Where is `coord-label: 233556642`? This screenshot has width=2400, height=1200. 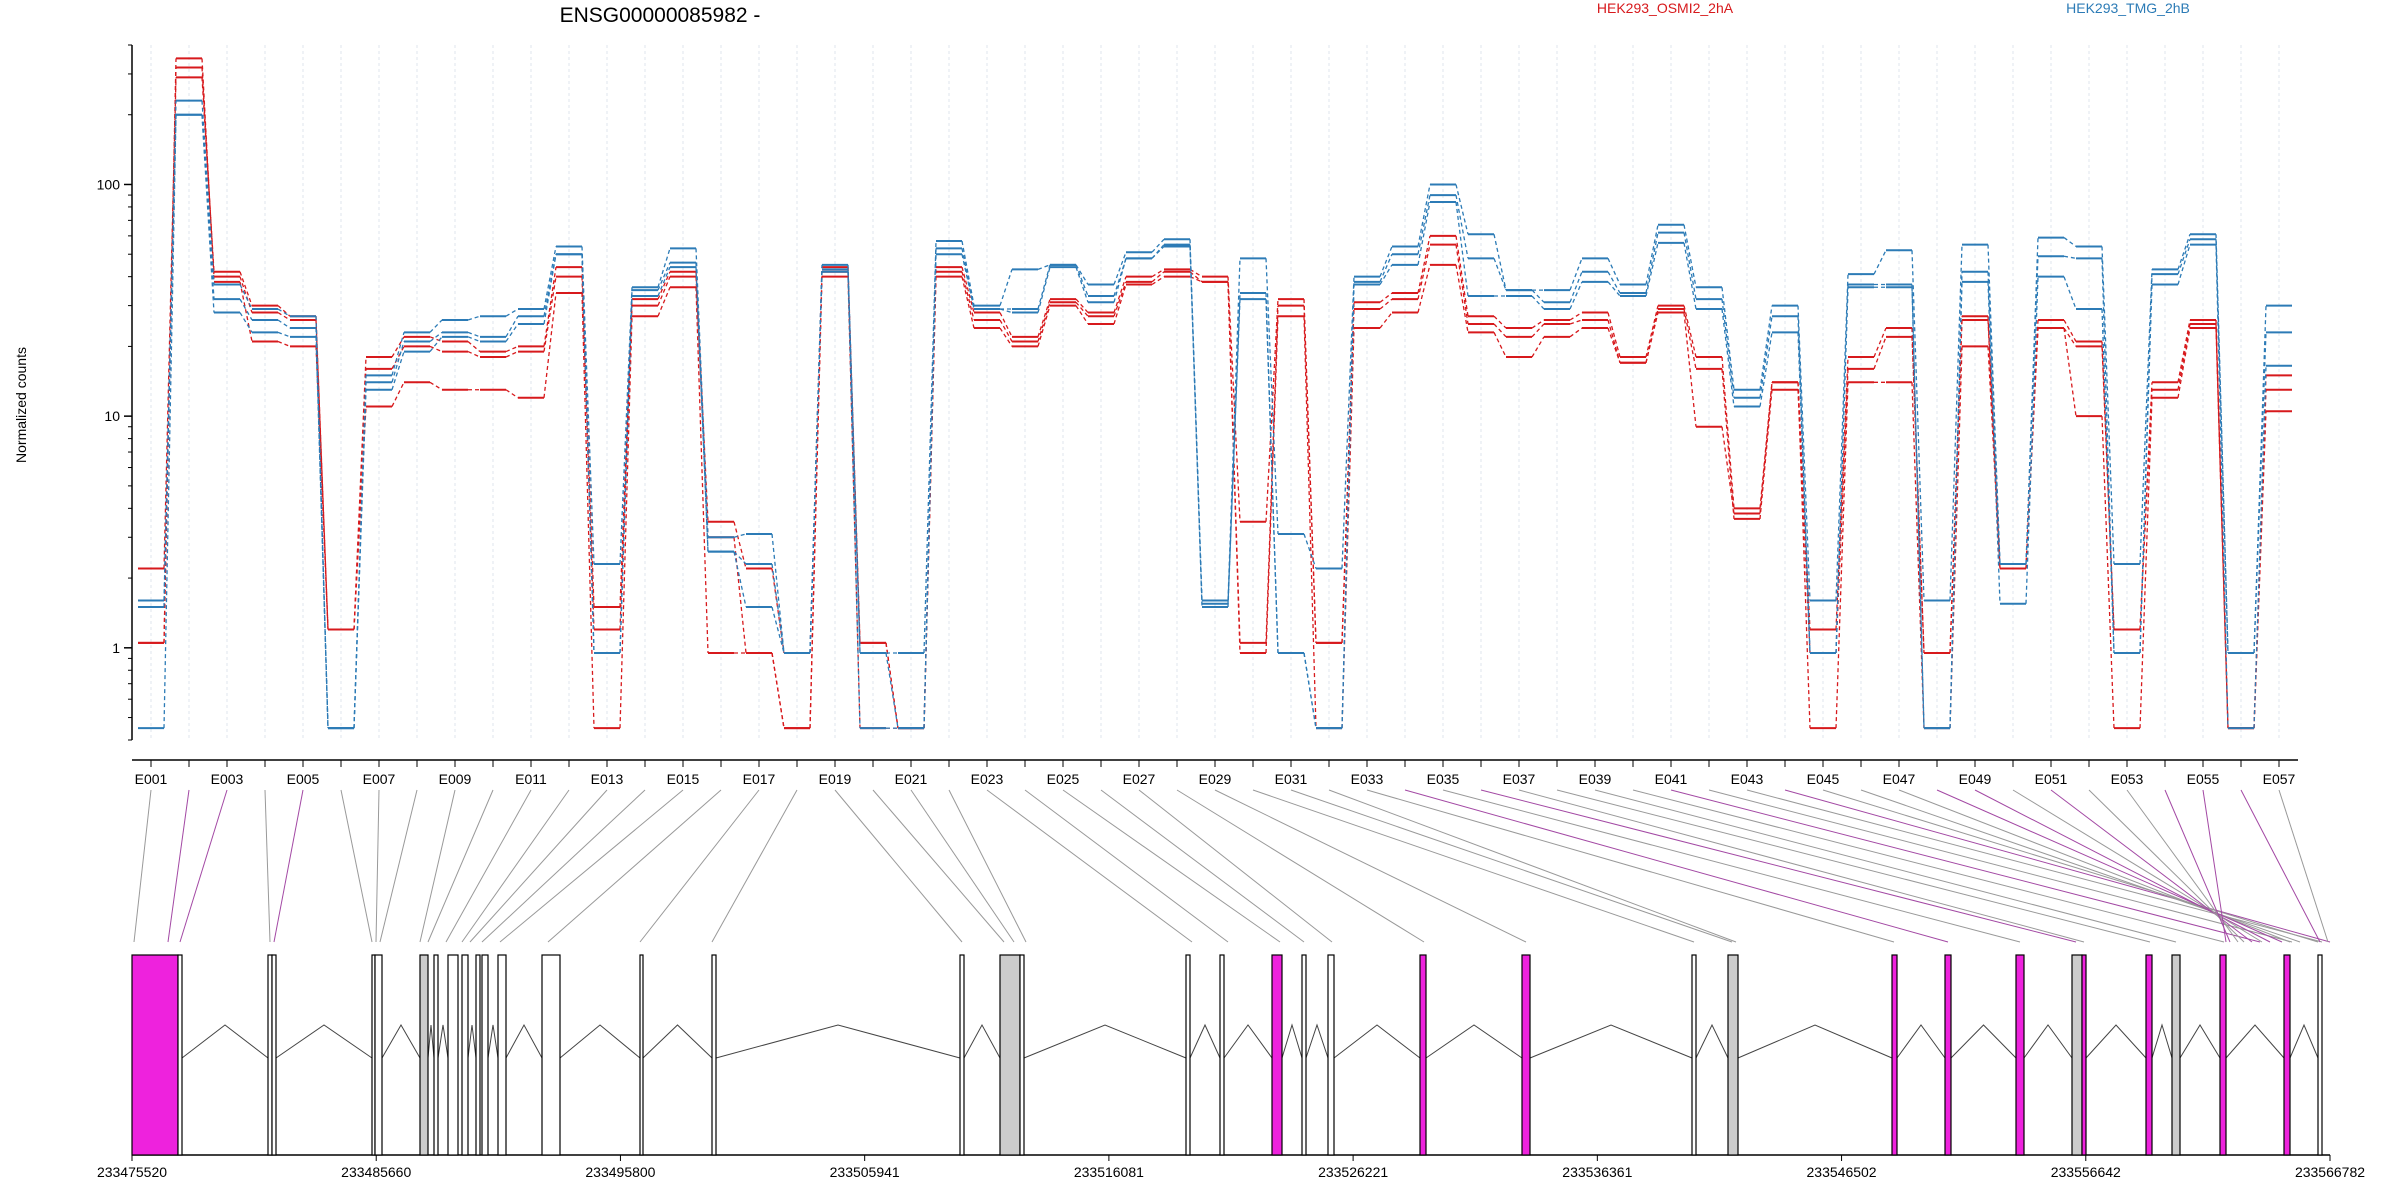
coord-label: 233556642 is located at coordinates (2086, 1172).